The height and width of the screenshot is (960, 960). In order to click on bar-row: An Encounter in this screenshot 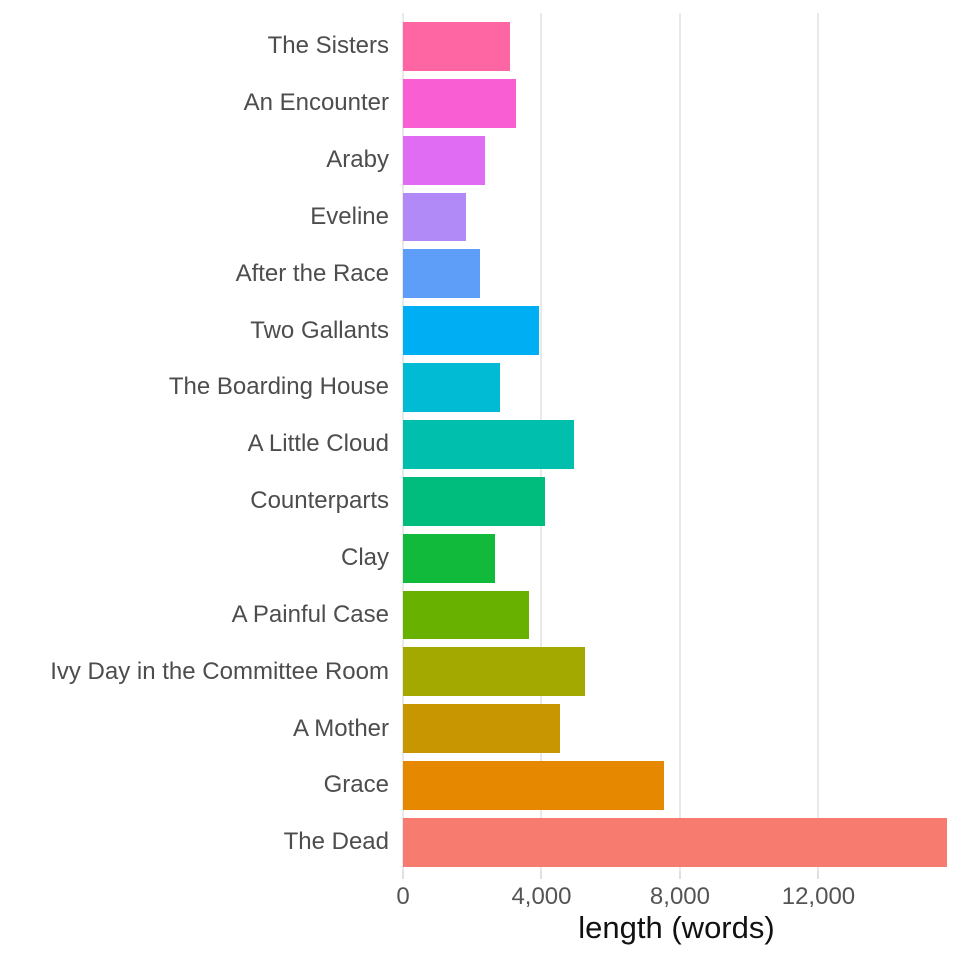, I will do `click(480, 103)`.